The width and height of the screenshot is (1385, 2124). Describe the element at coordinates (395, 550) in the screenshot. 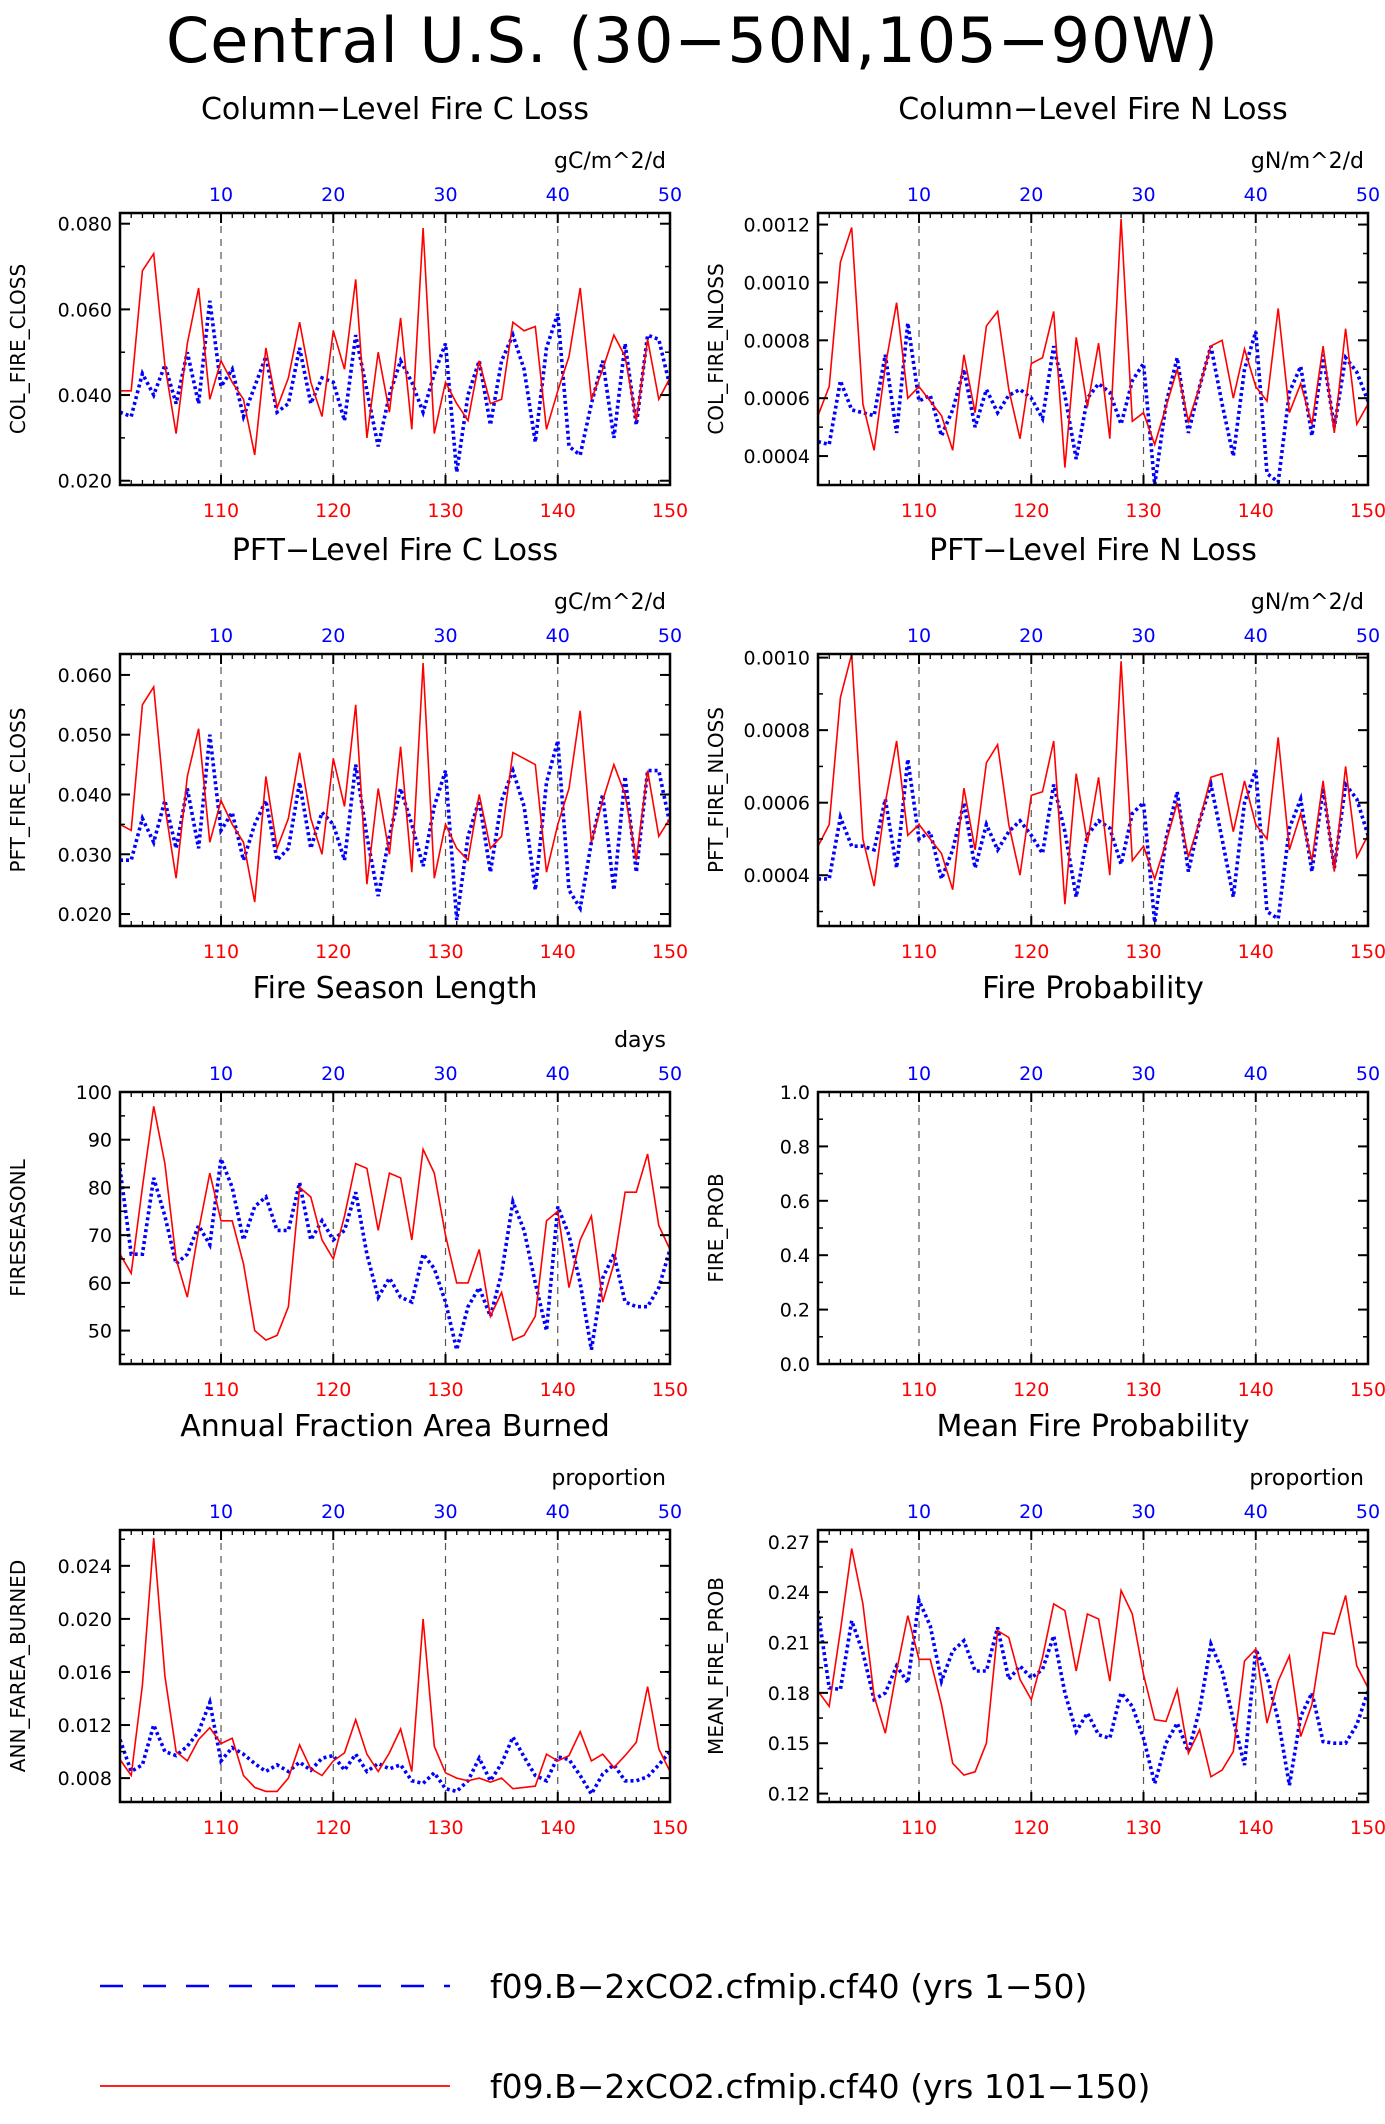

I see `chart-title: PFT−Level Fire C Loss` at that location.